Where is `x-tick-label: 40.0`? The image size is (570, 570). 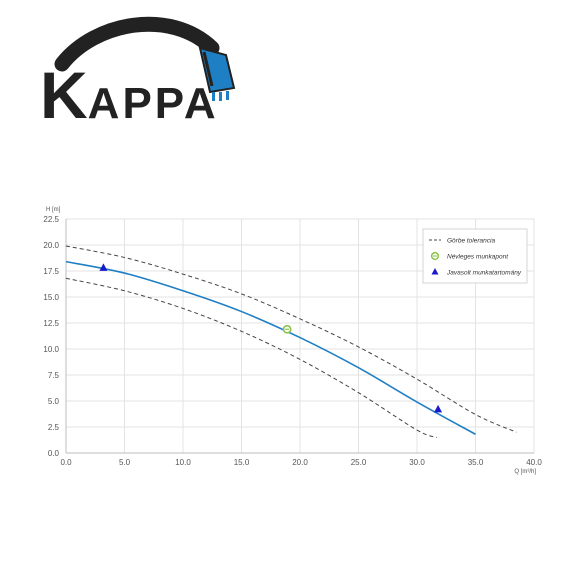 x-tick-label: 40.0 is located at coordinates (534, 462).